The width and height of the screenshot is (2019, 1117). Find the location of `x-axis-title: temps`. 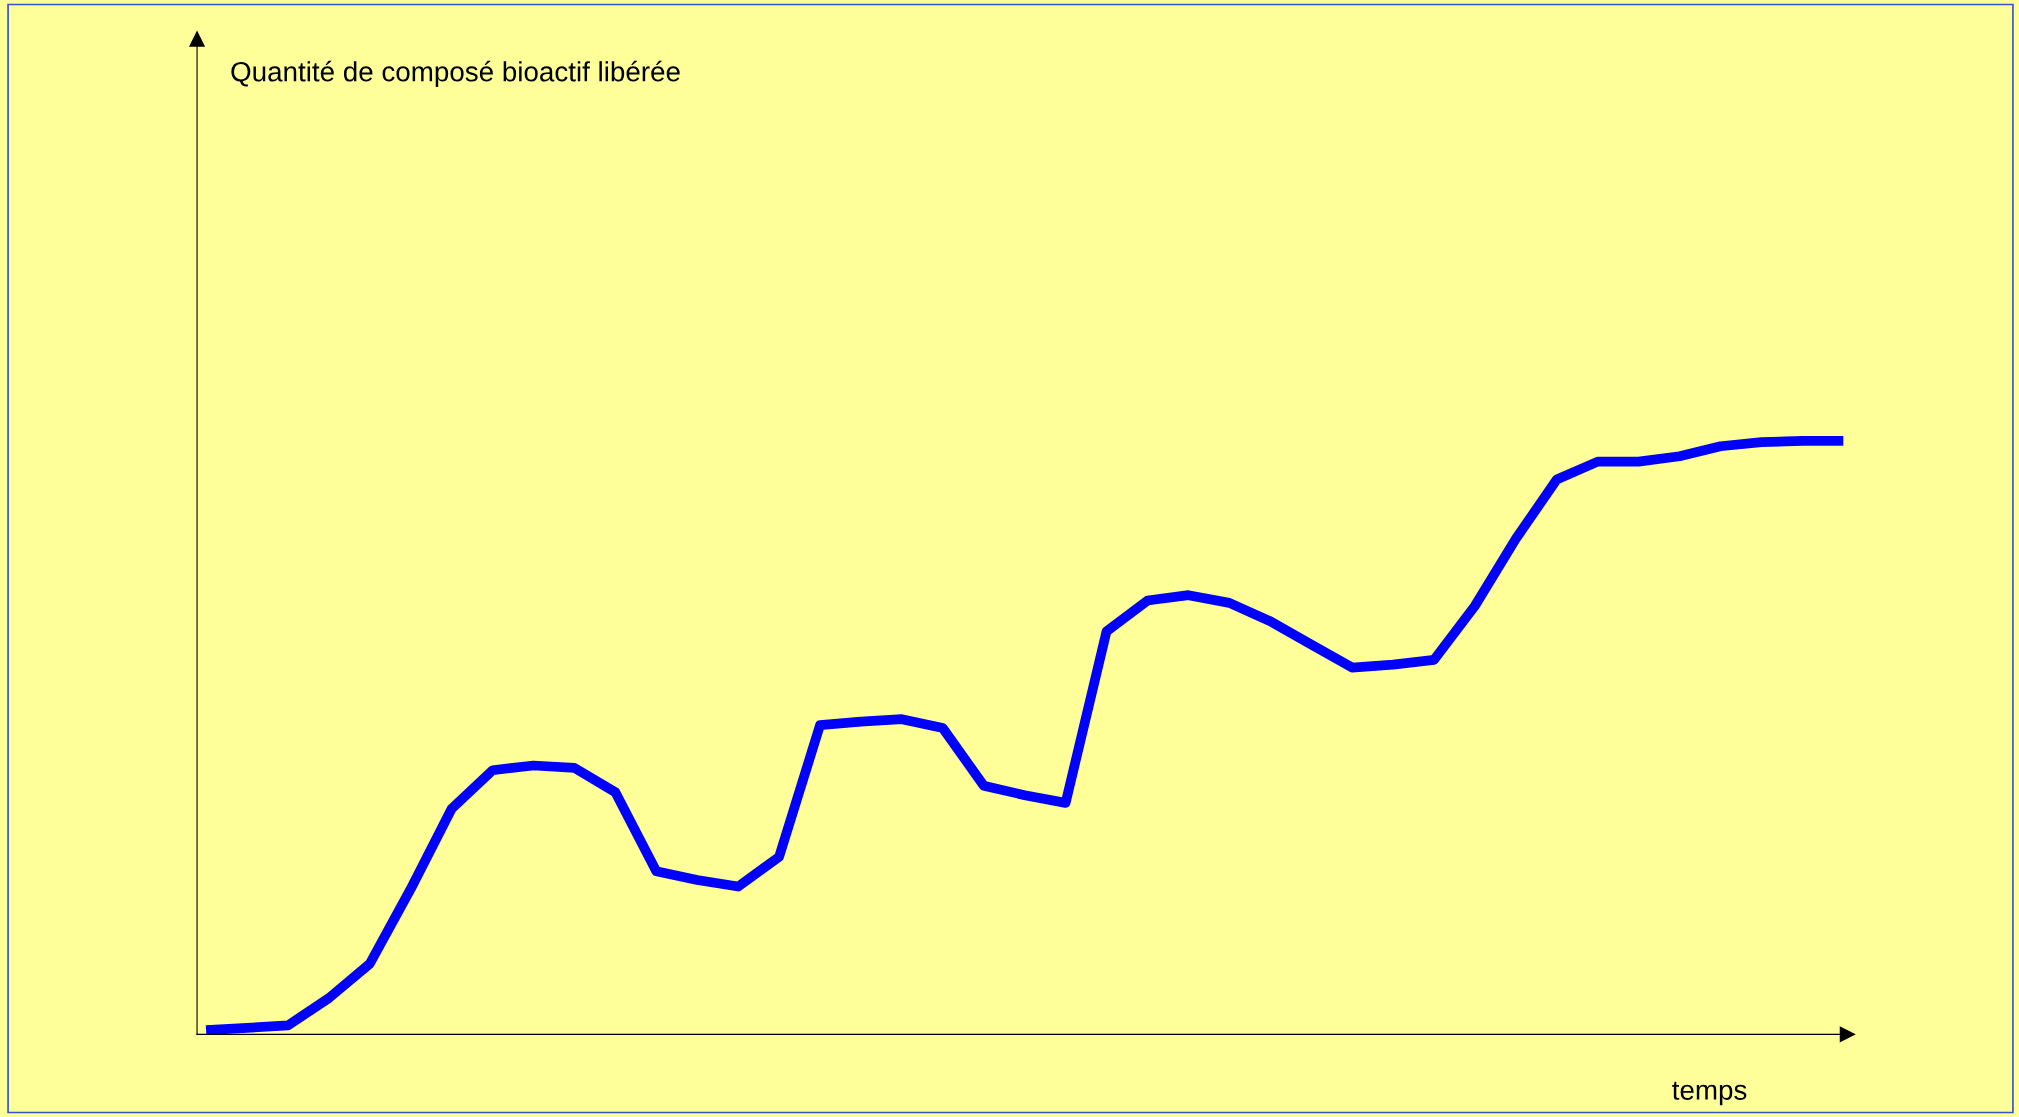

x-axis-title: temps is located at coordinates (1709, 1093).